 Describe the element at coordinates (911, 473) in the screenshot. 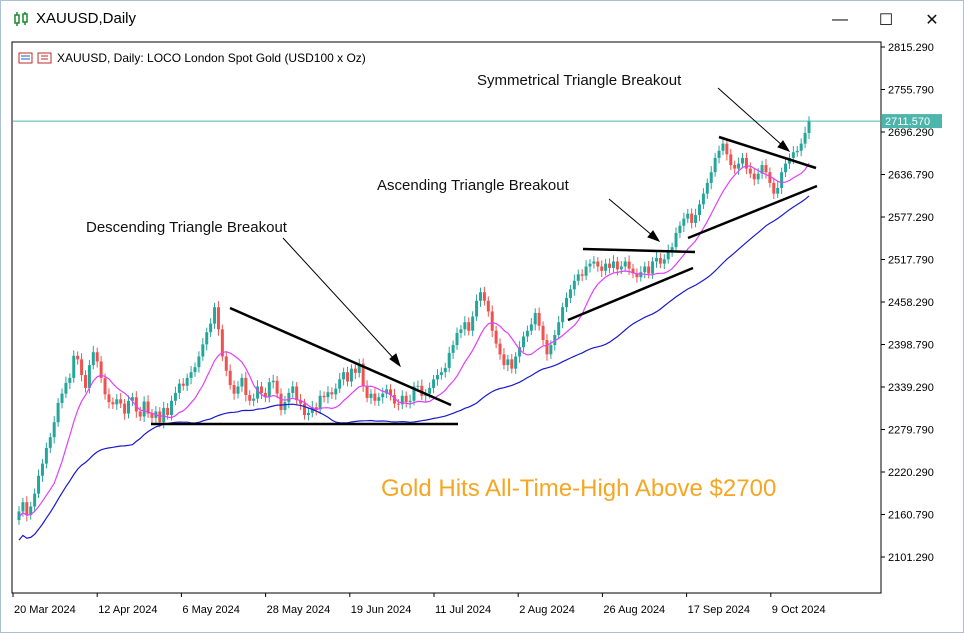

I see `y-tick-label: 2220.290` at that location.